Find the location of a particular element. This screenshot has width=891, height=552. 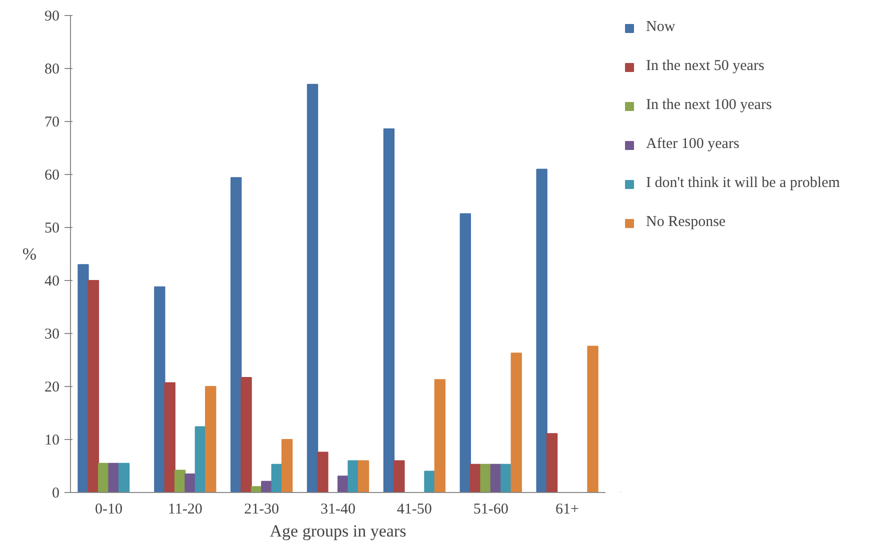

y-tick-label: 80 is located at coordinates (52, 70).